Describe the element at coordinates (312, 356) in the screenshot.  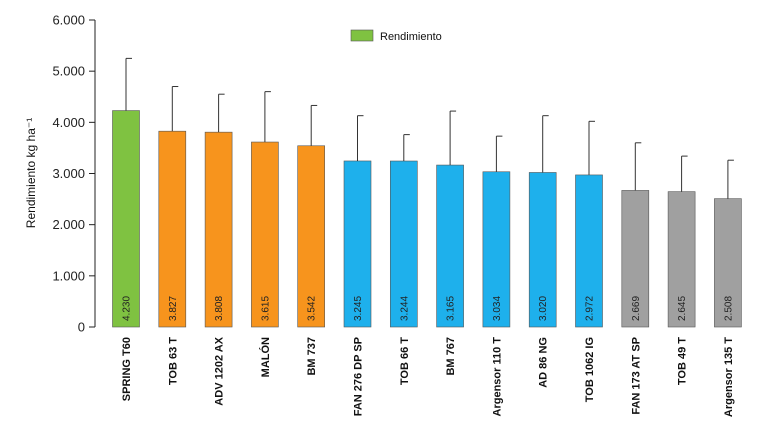
I see `x-tick-label: BM 737` at that location.